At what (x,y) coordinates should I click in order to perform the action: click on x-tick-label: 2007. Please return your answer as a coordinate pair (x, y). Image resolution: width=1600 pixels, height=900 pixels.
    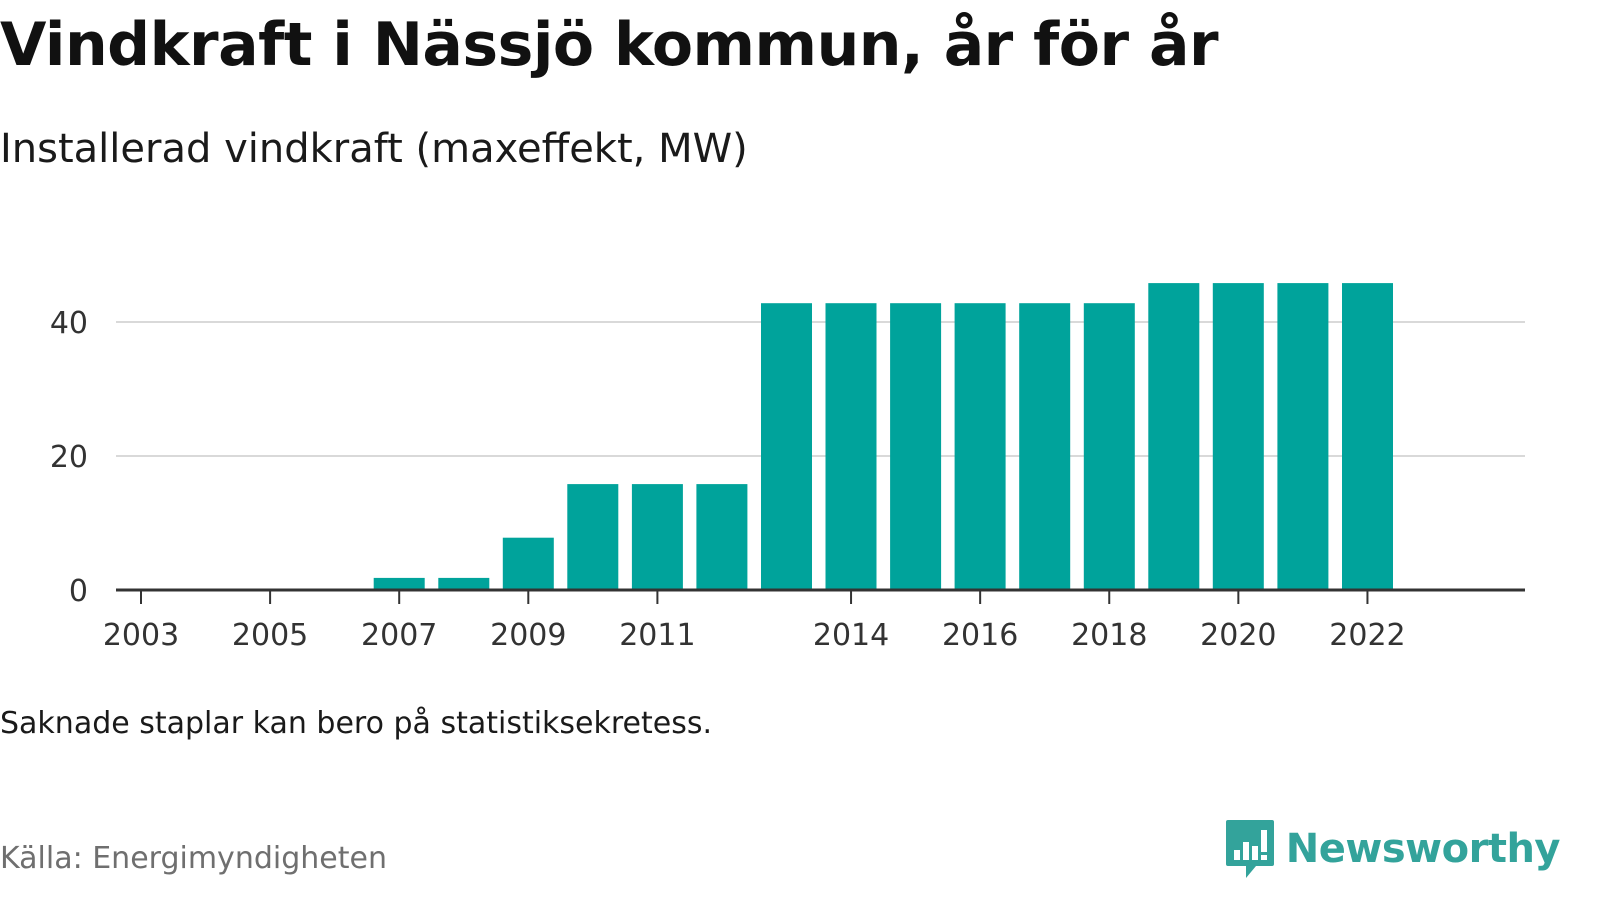
    Looking at the image, I should click on (399, 635).